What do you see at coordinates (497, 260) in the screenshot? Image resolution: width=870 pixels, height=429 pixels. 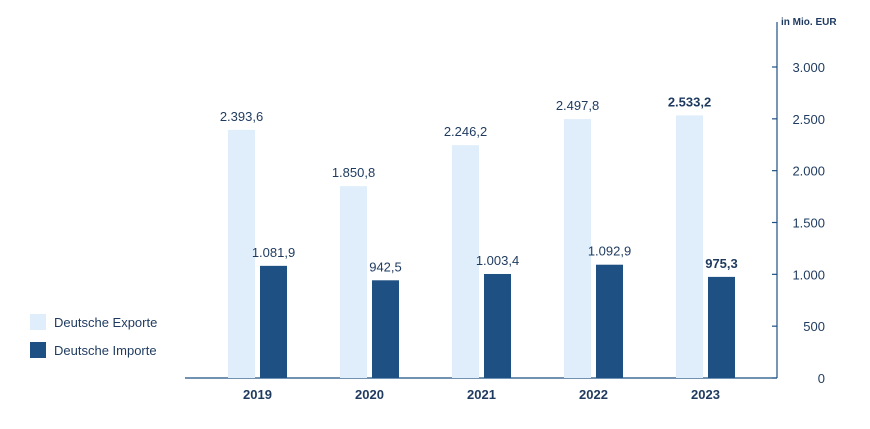 I see `data-label-imports: 1.003,4` at bounding box center [497, 260].